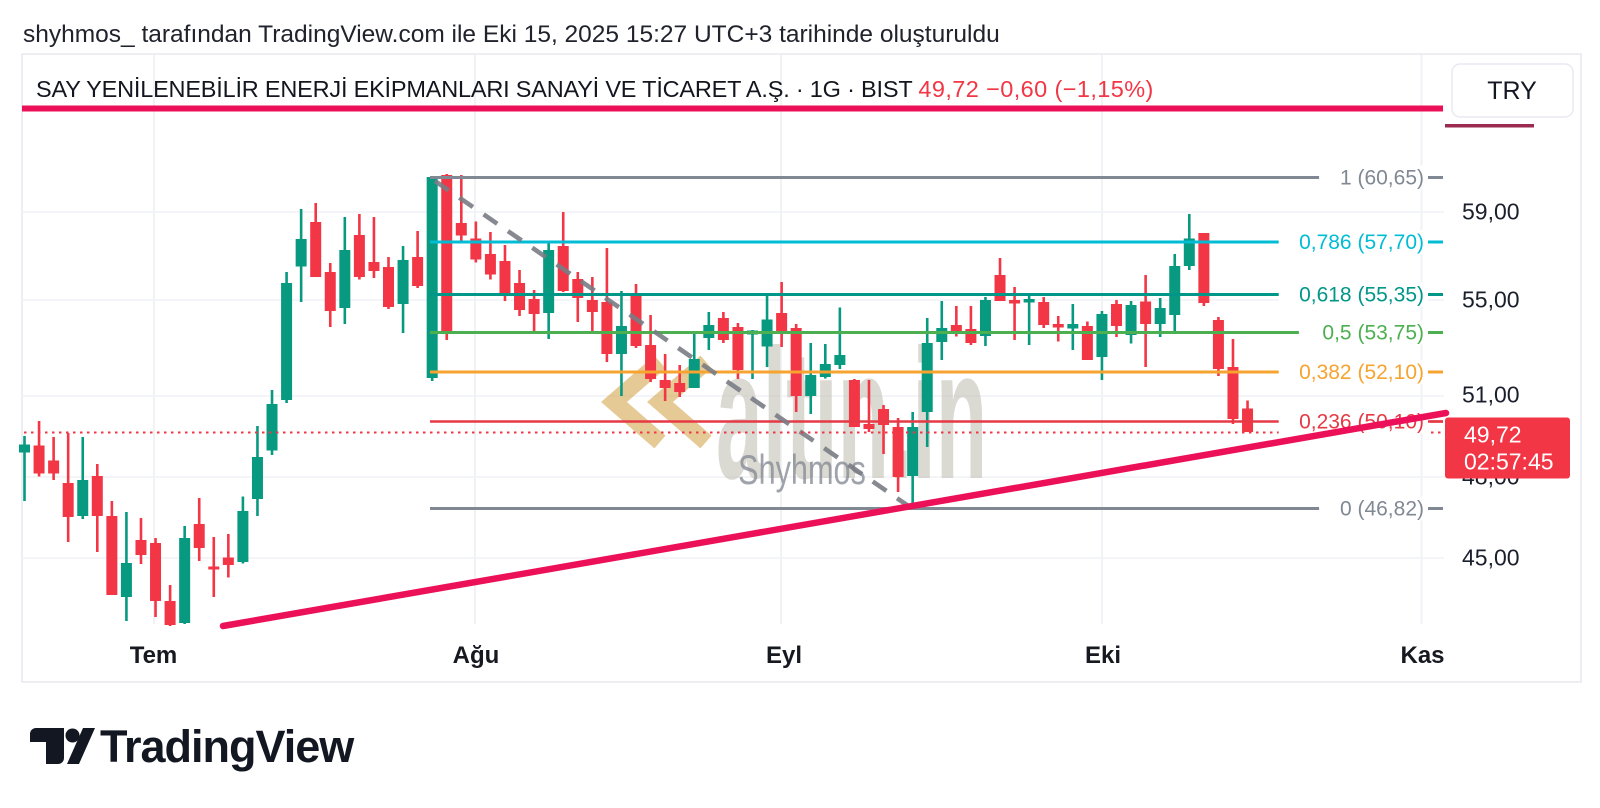 The width and height of the screenshot is (1600, 808). I want to click on svg-text: Eyl, so click(784, 655).